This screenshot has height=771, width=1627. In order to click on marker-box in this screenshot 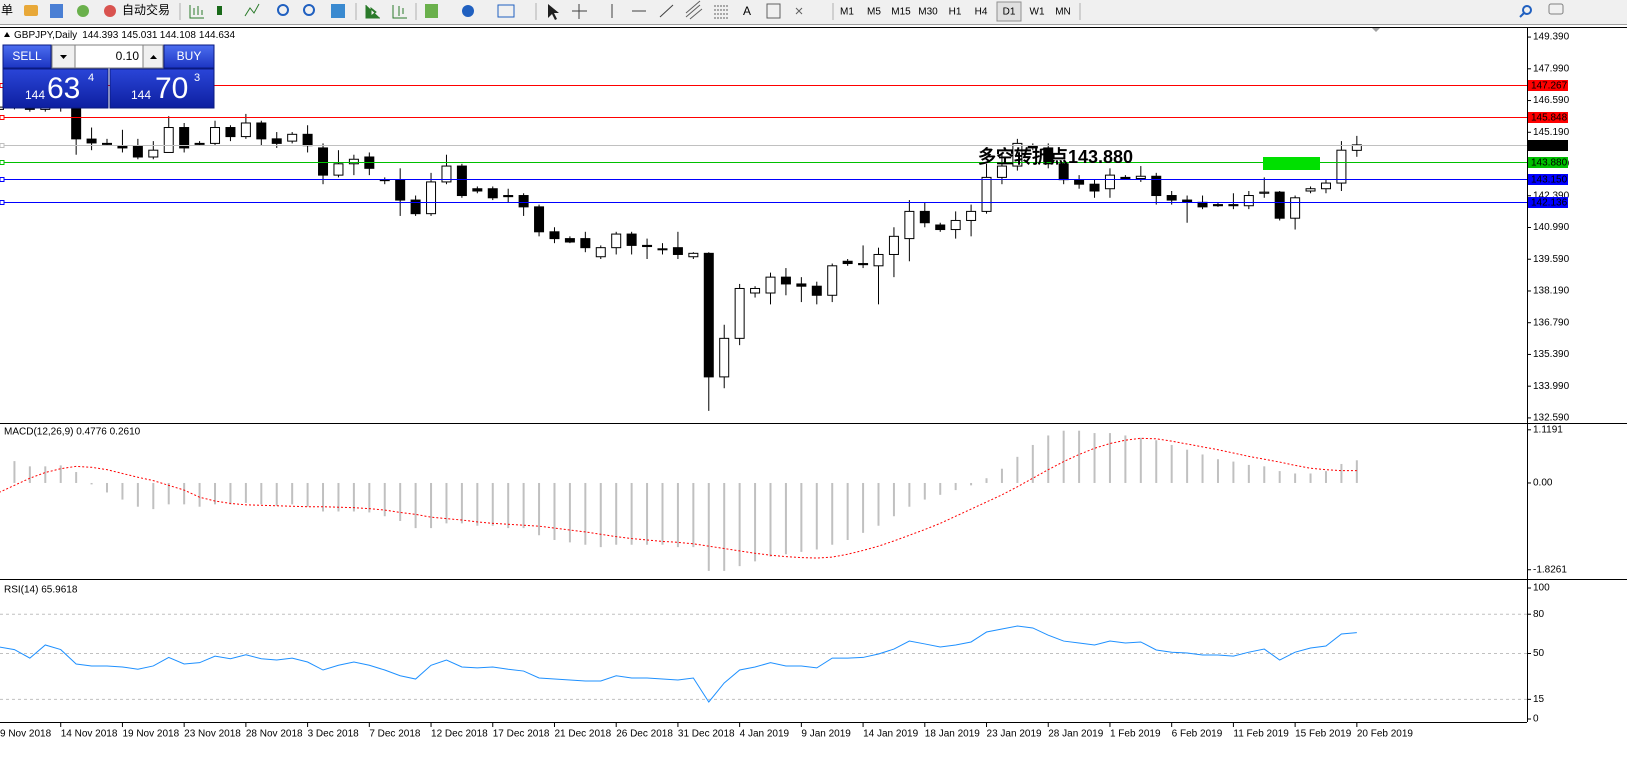, I will do `click(1291, 163)`.